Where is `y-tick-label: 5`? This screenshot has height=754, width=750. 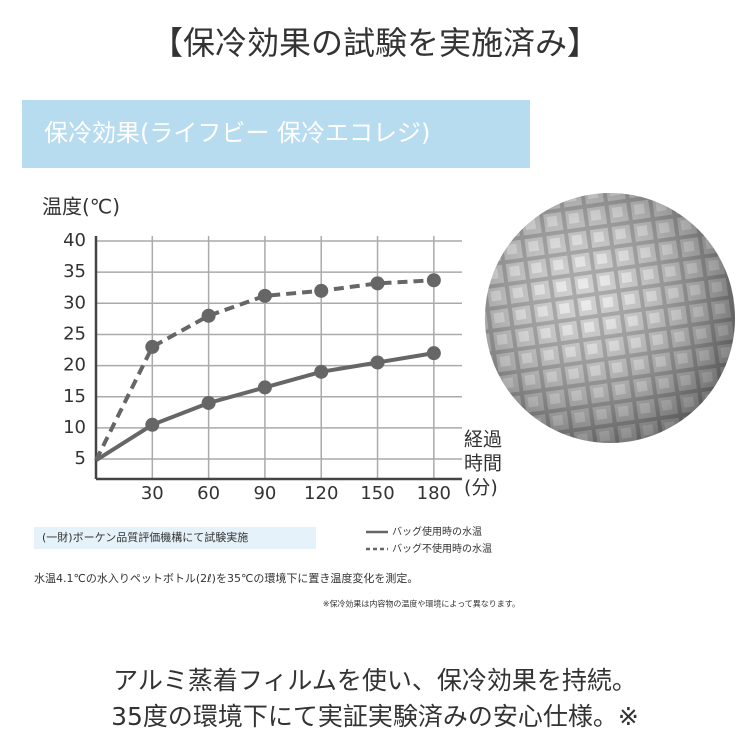 y-tick-label: 5 is located at coordinates (80, 458).